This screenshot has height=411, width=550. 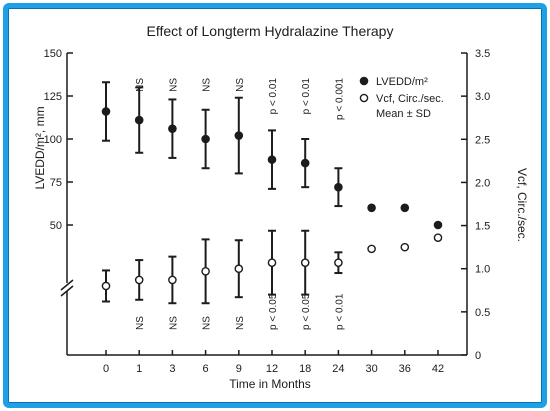 I want to click on y-axis-right-label: Vcf, Circ./sec., so click(x=522, y=205).